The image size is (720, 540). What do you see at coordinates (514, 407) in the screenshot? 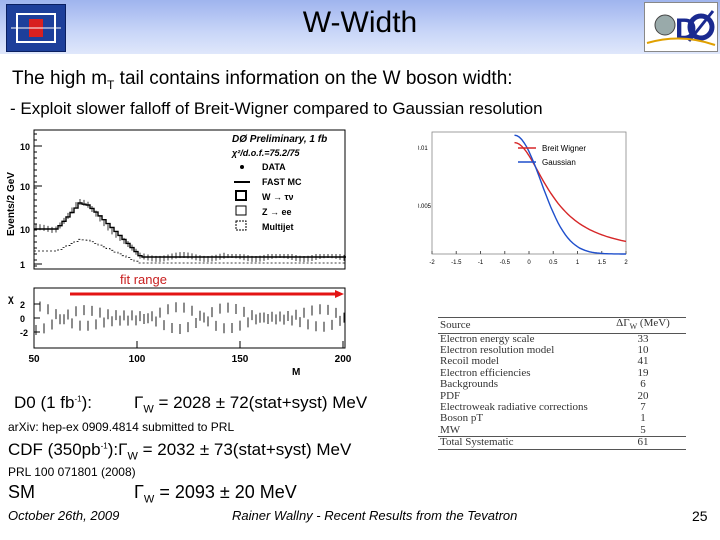
I see `table-cell-source: Electroweak radiative corrections` at bounding box center [514, 407].